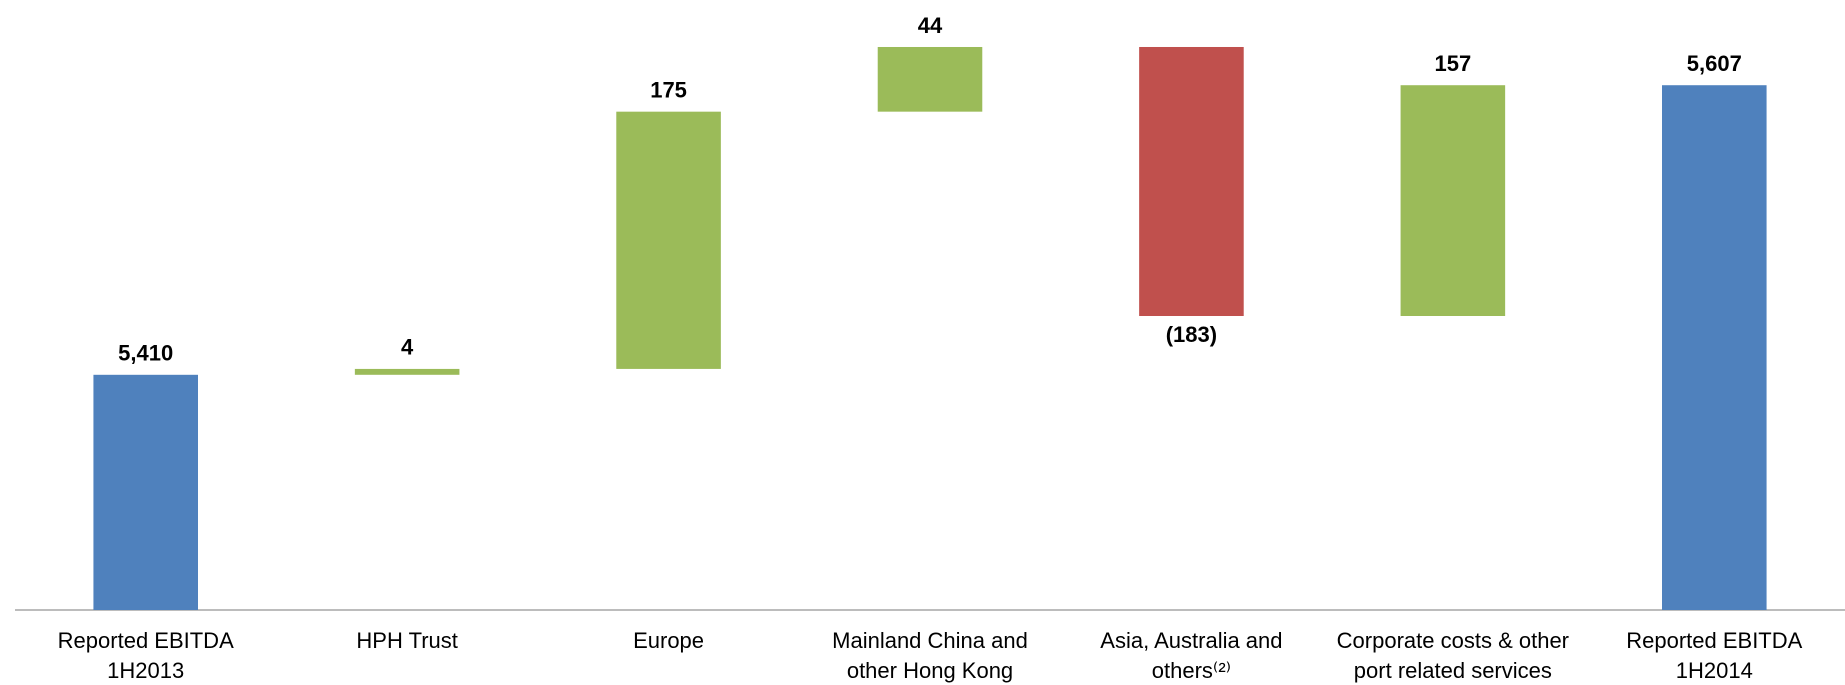  What do you see at coordinates (1714, 655) in the screenshot?
I see `x-tick-label: Reported EBITDA 1H2014` at bounding box center [1714, 655].